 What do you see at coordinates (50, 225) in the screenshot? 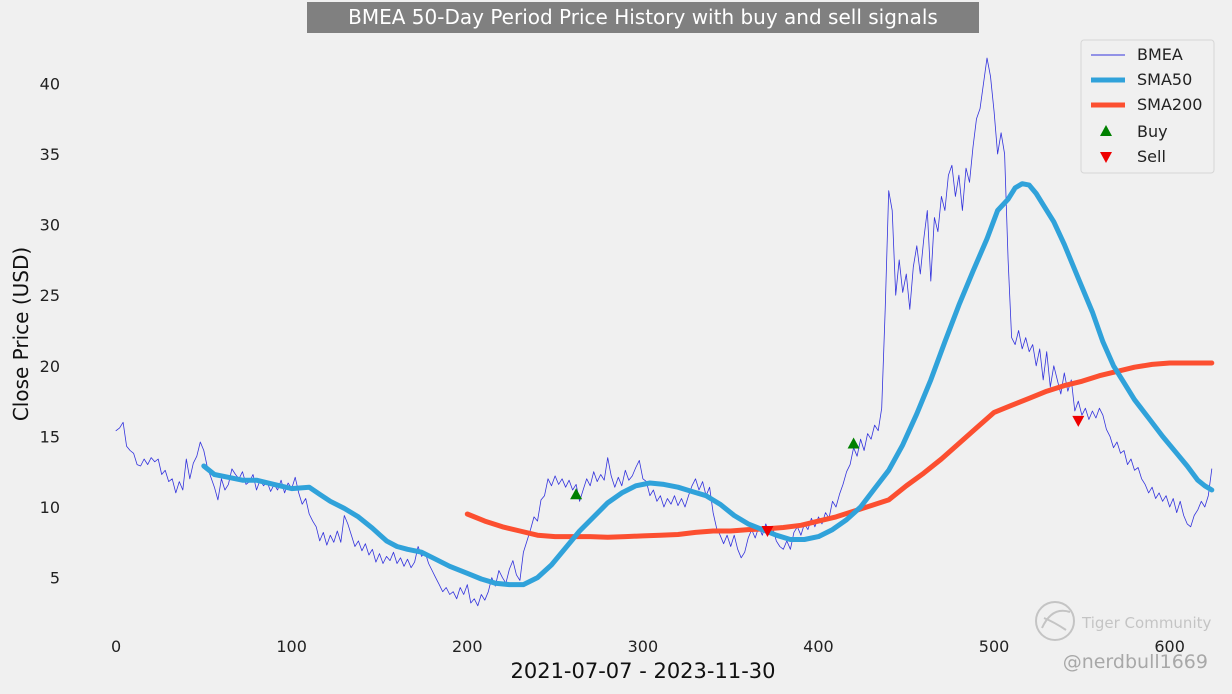
I see `y-tick-label: 30` at bounding box center [50, 225].